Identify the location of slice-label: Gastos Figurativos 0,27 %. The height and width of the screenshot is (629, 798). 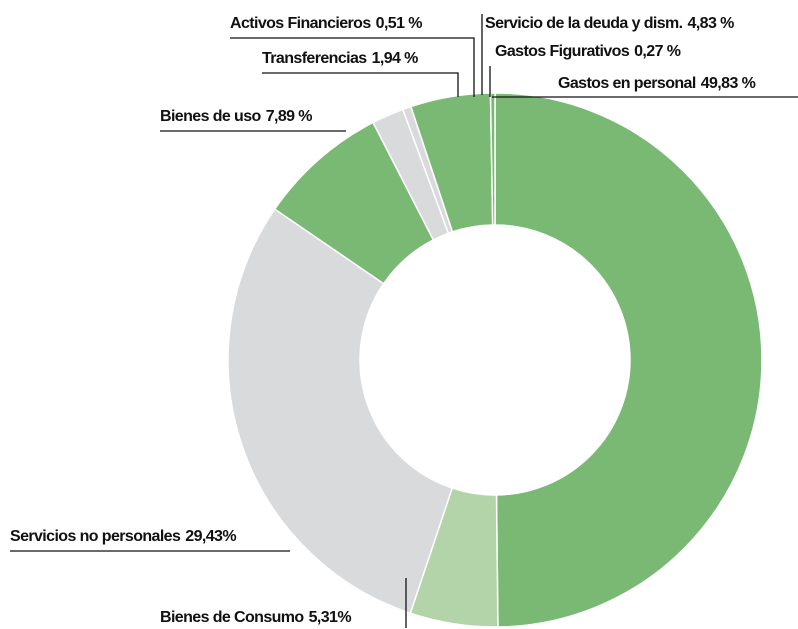
(588, 51).